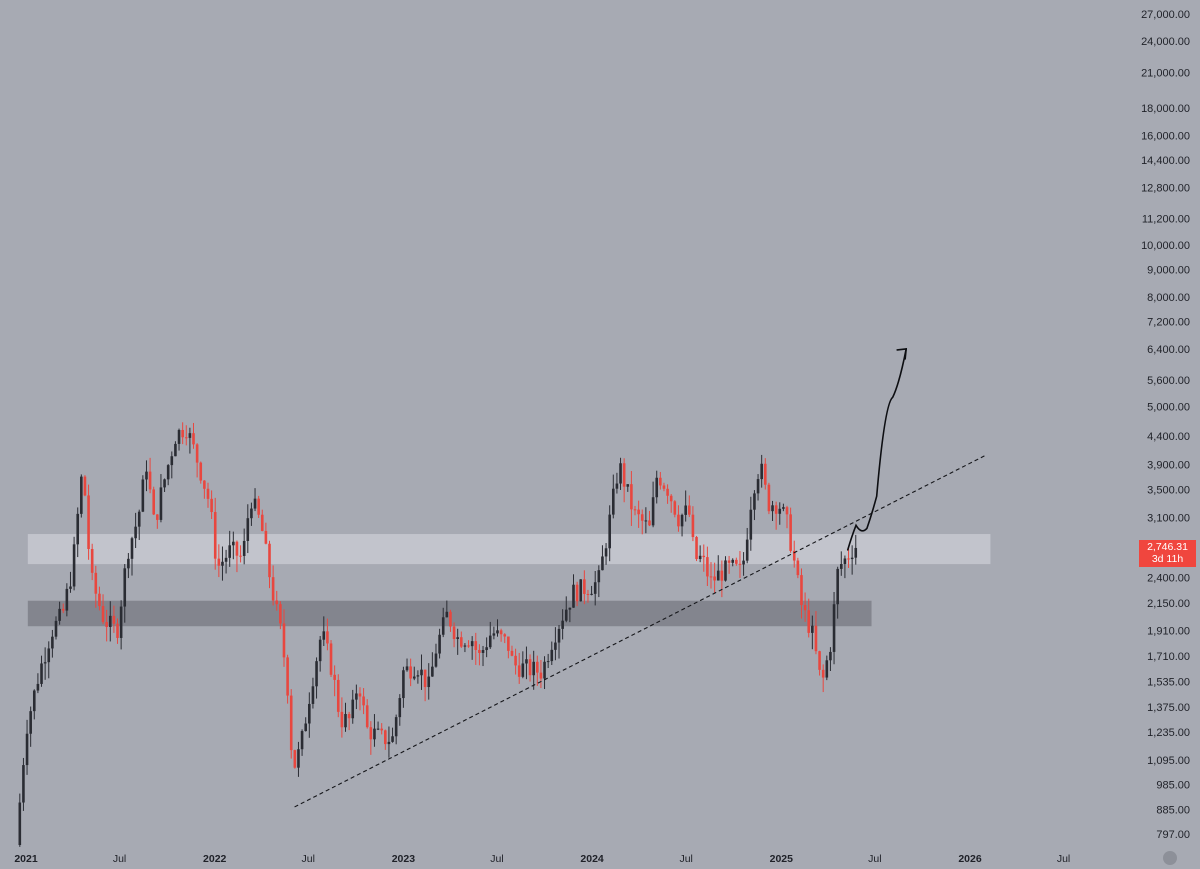 This screenshot has width=1200, height=869. I want to click on x-tick-label: 2022, so click(215, 859).